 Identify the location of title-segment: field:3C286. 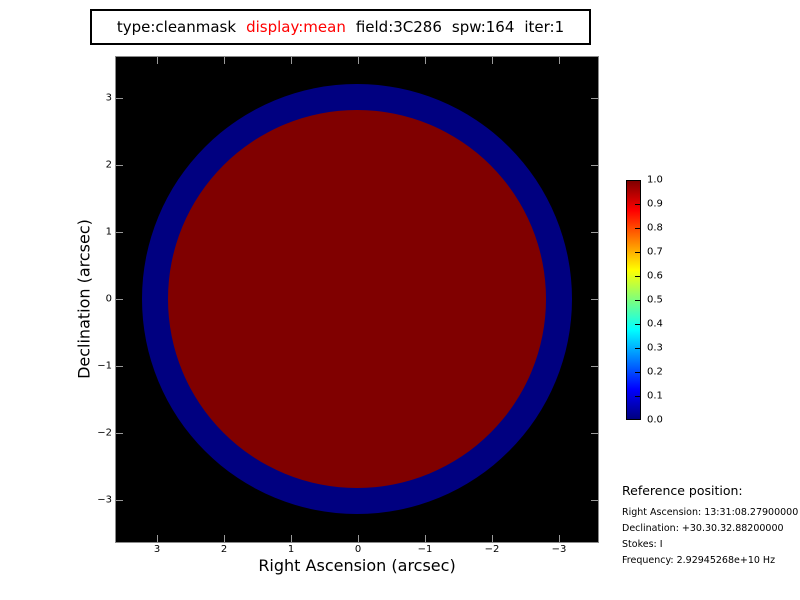
(398, 27).